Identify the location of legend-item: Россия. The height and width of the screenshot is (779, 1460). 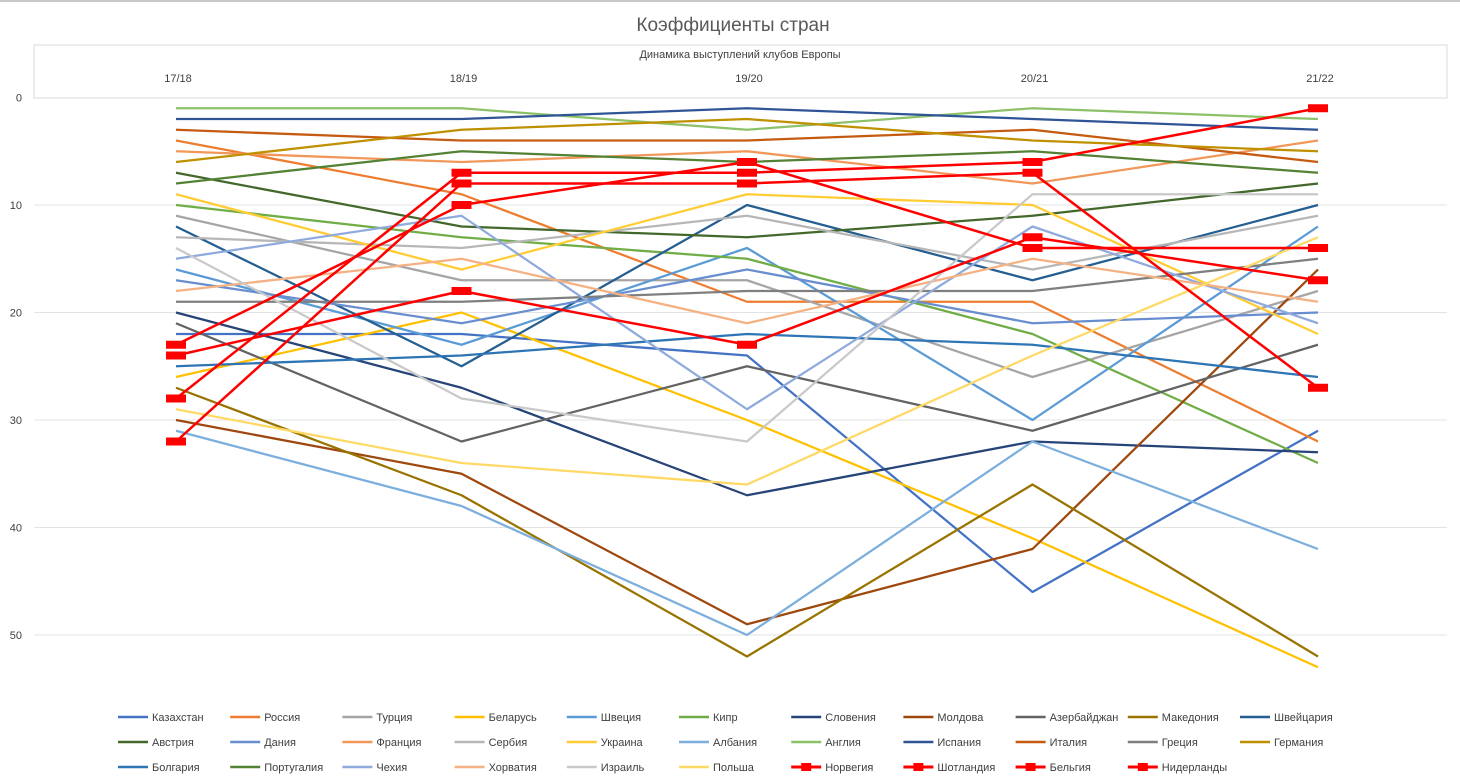
(265, 718).